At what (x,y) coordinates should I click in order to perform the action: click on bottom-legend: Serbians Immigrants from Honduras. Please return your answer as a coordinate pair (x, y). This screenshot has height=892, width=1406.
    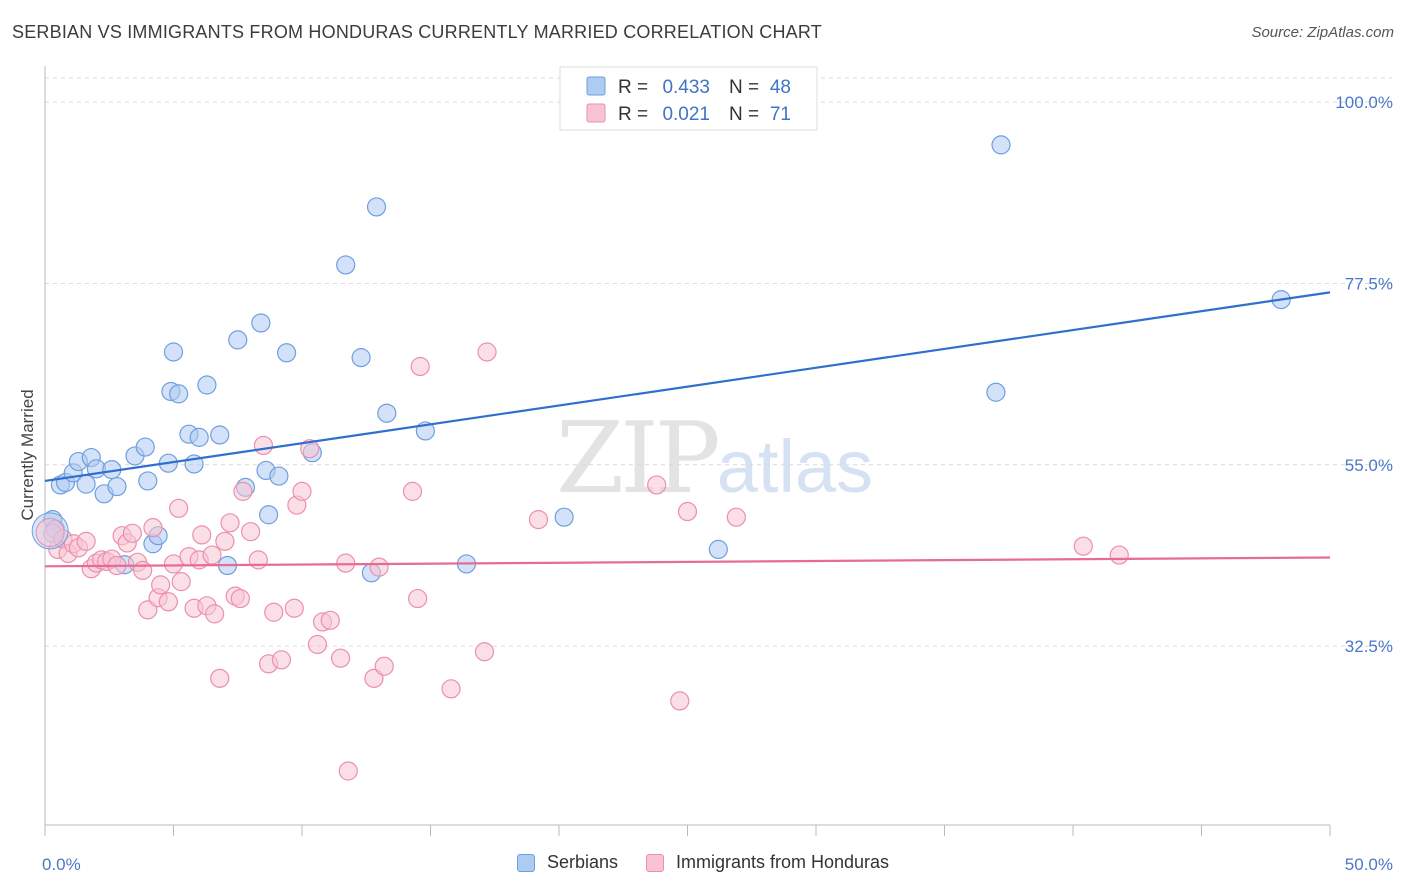
    Looking at the image, I should click on (703, 862).